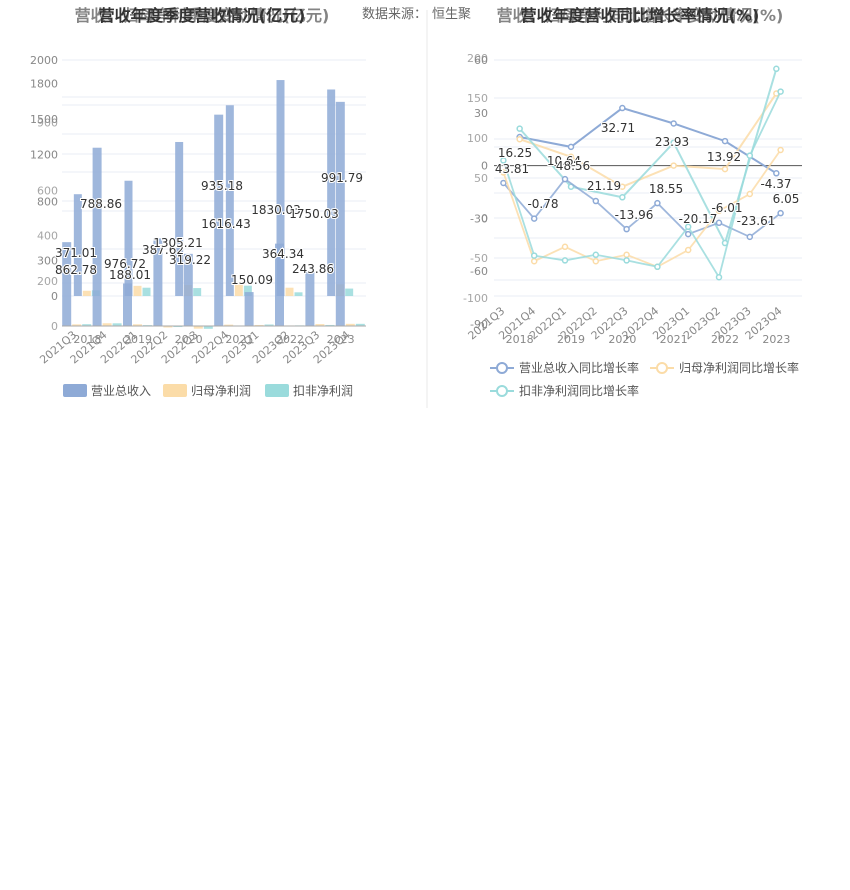 This screenshot has width=850, height=890. I want to click on y-tick-label: 300, so click(47, 261).